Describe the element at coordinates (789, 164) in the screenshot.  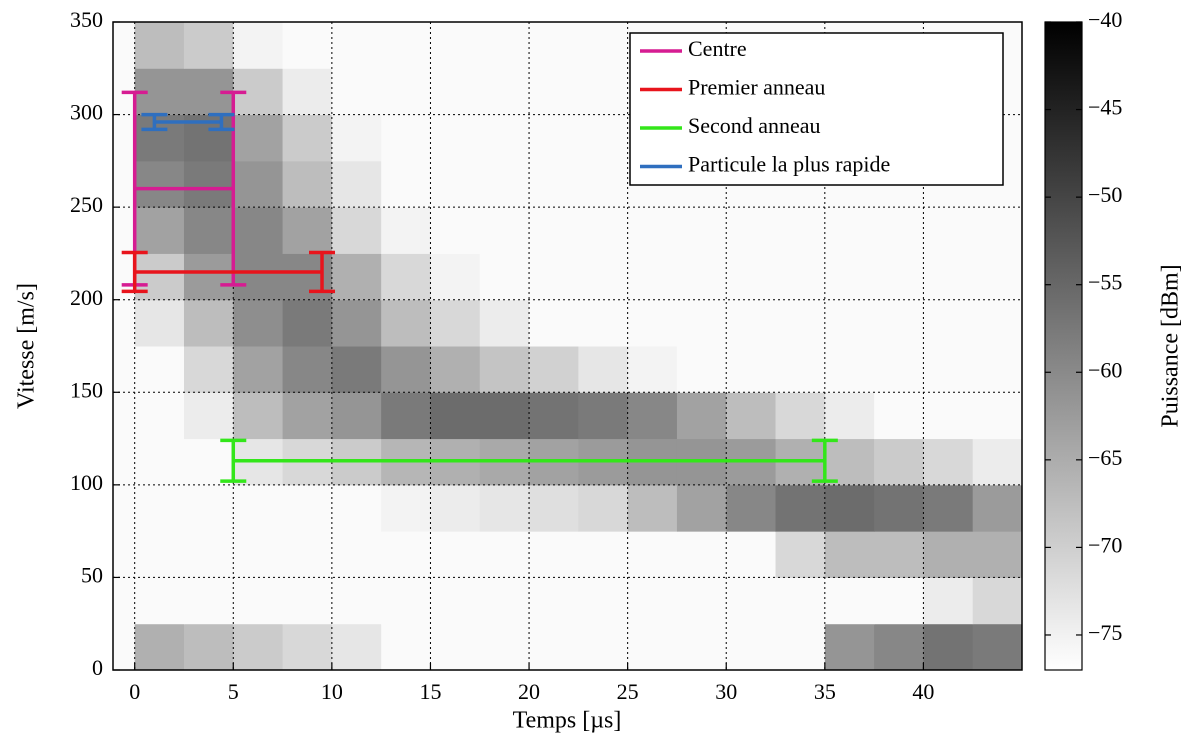
I see `legend-label: Particule la plus rapide` at that location.